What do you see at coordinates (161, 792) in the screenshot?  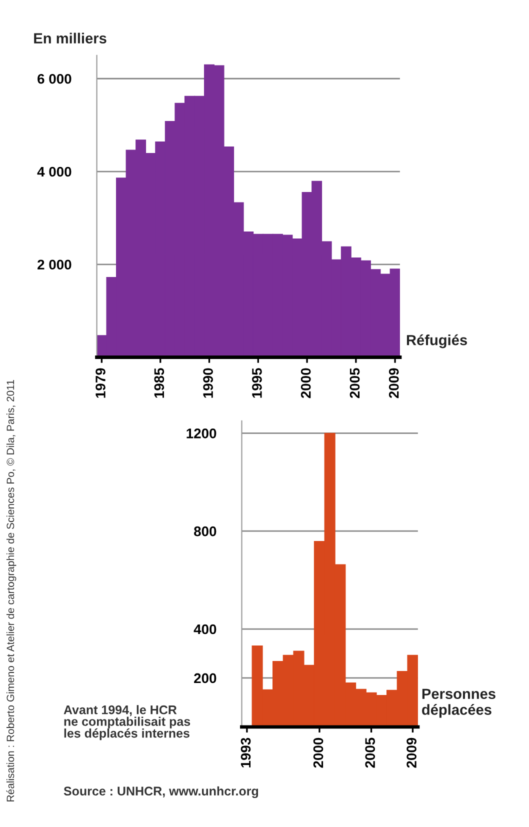 I see `source-note: Source : UNHCR, www.unhcr.org` at bounding box center [161, 792].